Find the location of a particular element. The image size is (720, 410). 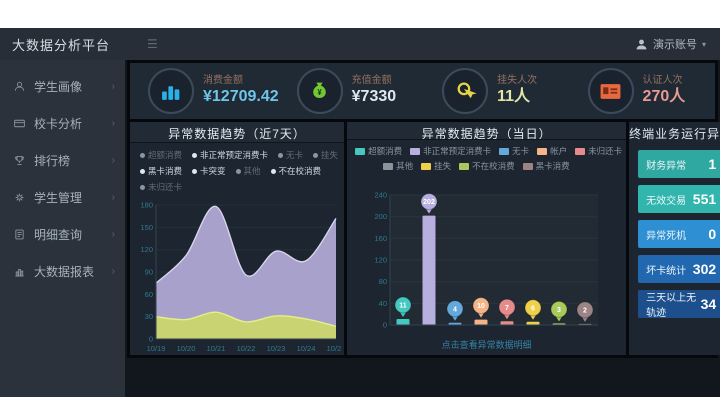

legend-radio-item: 无卡 is located at coordinates (290, 155).